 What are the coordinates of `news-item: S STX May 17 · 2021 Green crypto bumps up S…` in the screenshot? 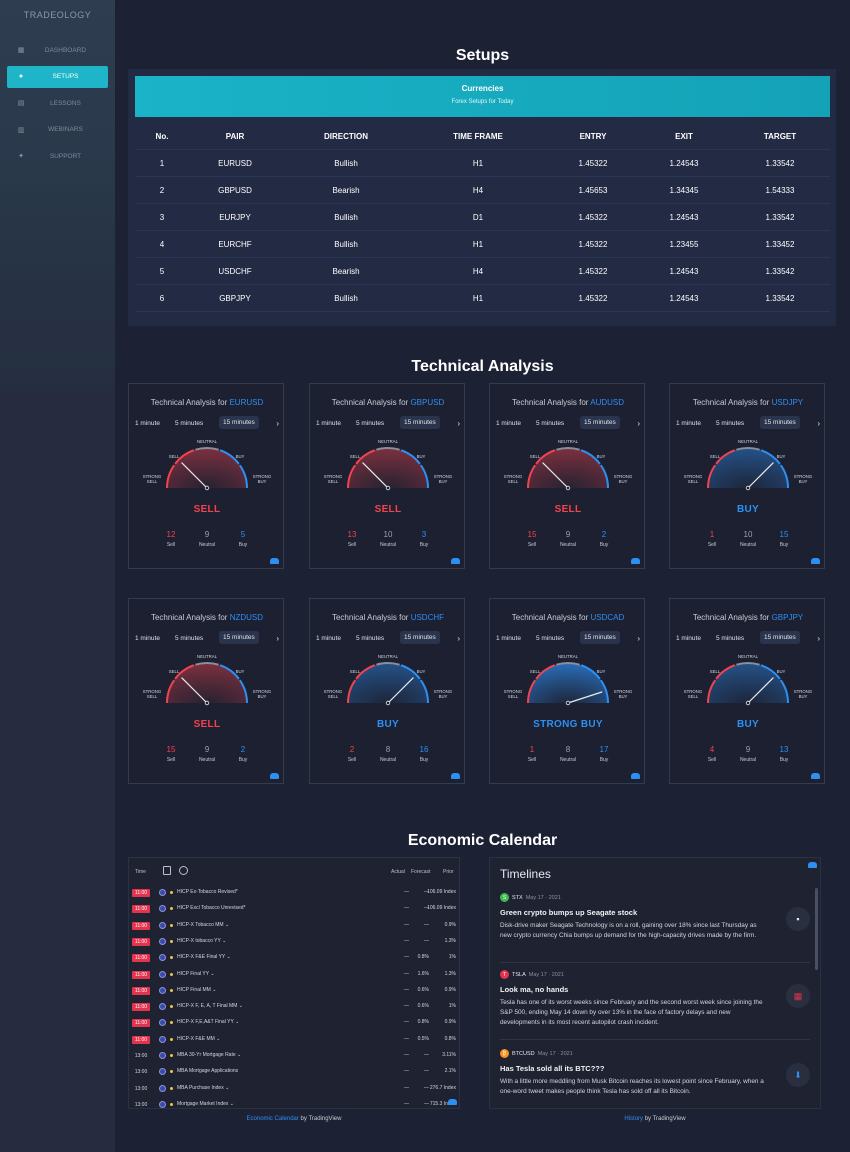 It's located at (635, 917).